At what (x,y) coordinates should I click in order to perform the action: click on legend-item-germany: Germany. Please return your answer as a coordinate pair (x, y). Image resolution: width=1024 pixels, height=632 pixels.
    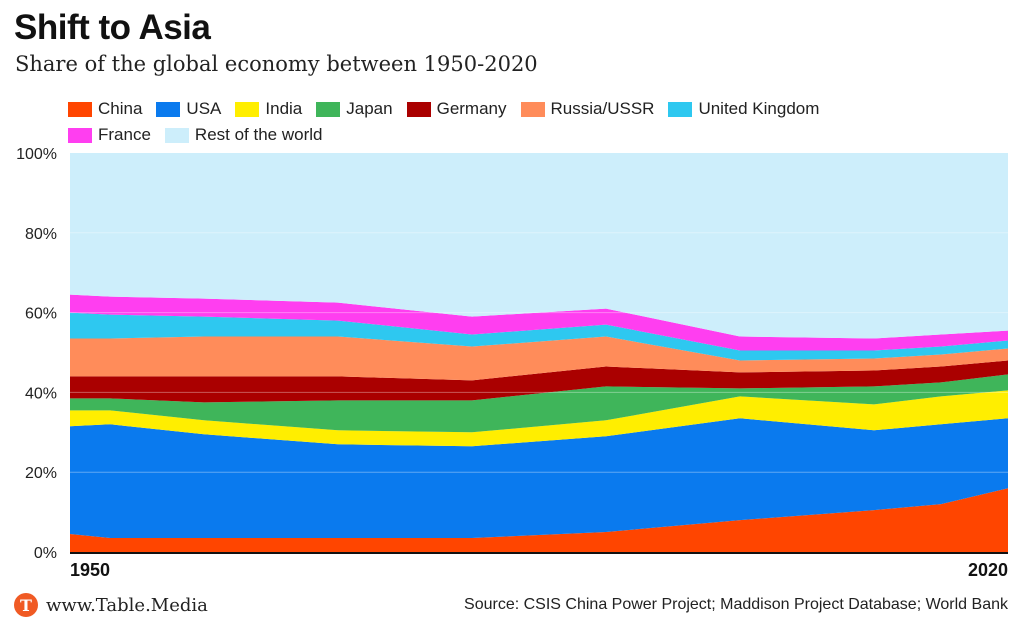
    Looking at the image, I should click on (456, 109).